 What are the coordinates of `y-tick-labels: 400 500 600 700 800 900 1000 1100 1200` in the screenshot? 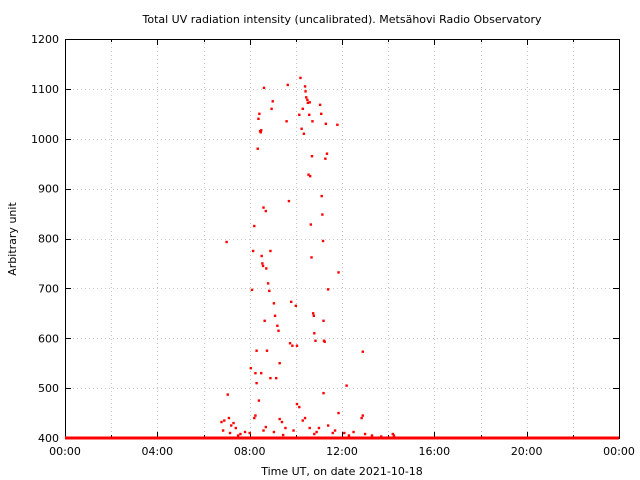 It's located at (45, 239).